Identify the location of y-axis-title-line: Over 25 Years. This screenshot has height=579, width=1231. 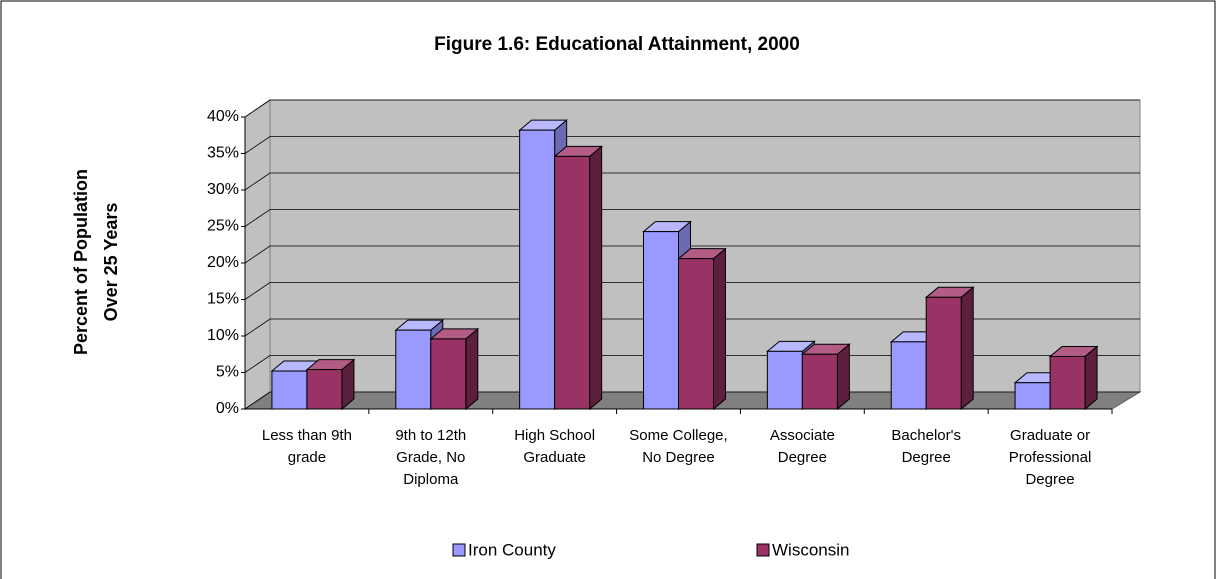
(111, 262).